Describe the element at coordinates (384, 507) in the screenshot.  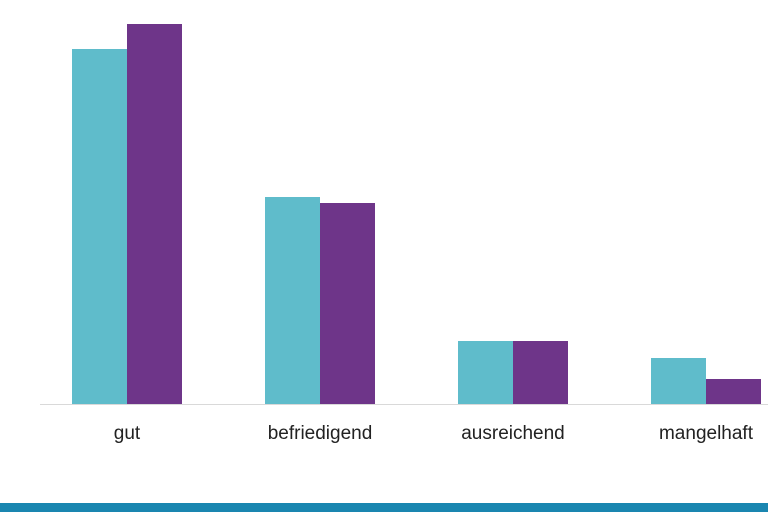
I see `footer-stripe` at that location.